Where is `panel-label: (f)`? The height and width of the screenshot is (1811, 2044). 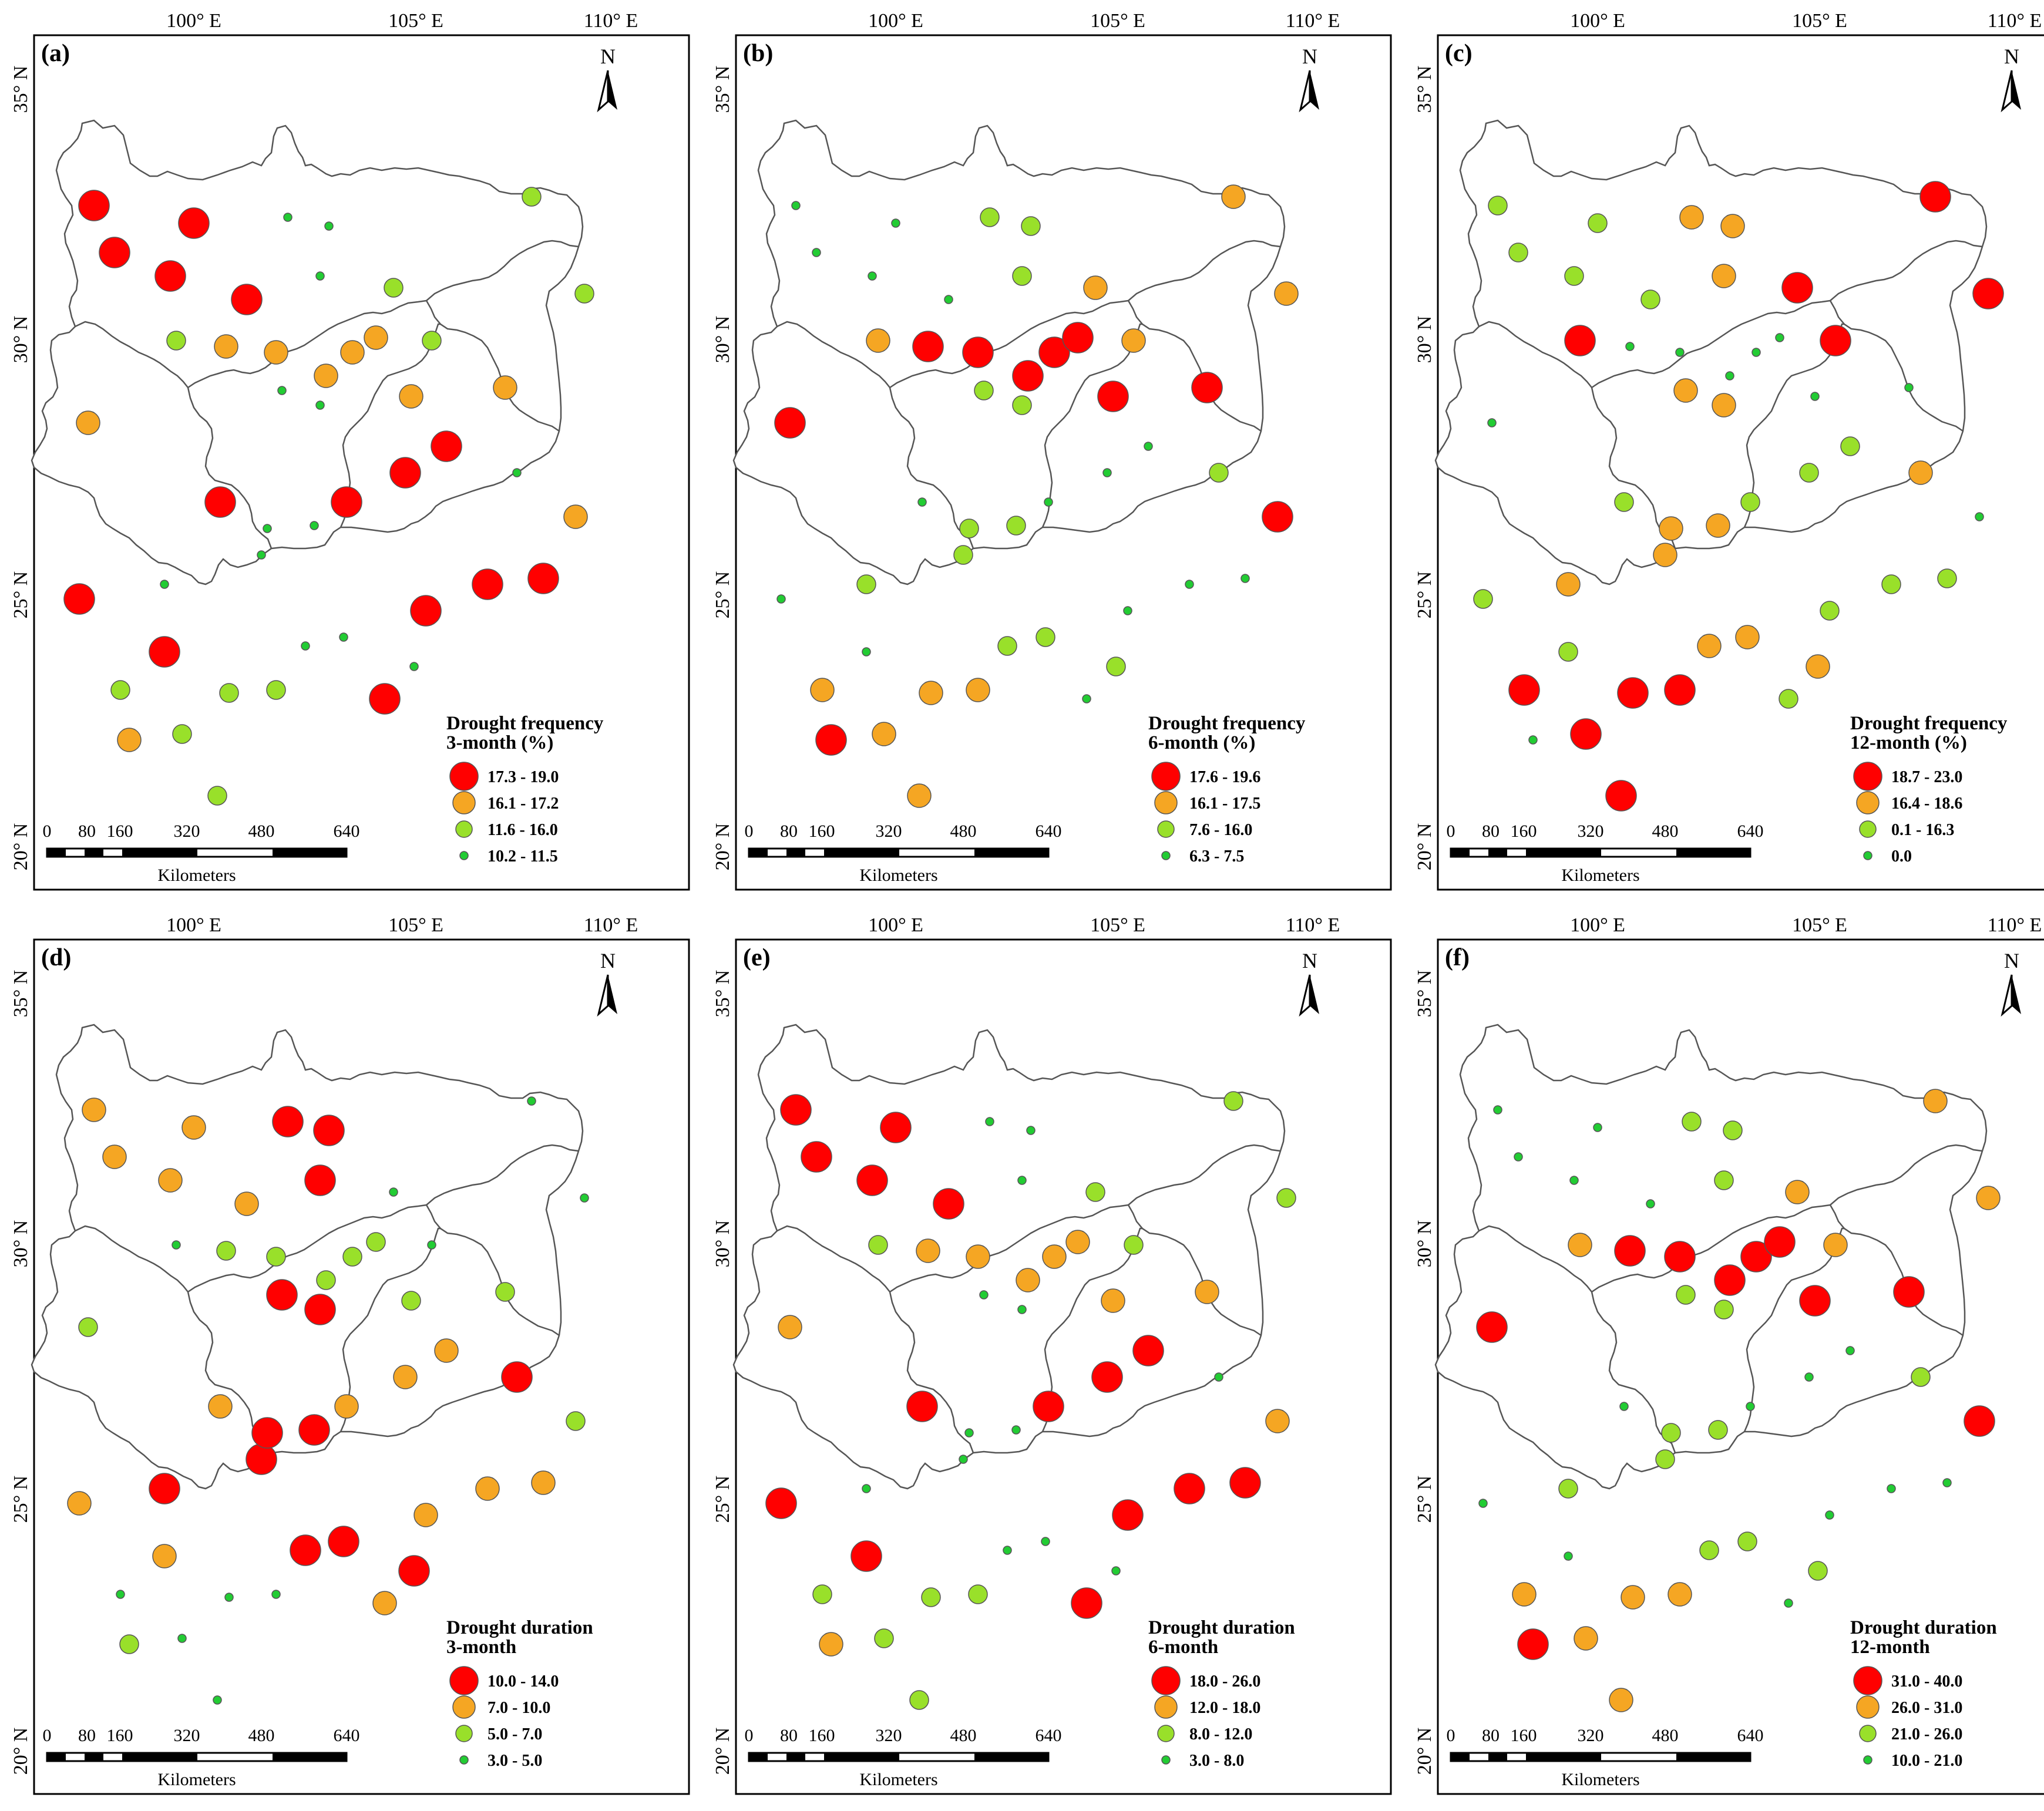 panel-label: (f) is located at coordinates (1458, 957).